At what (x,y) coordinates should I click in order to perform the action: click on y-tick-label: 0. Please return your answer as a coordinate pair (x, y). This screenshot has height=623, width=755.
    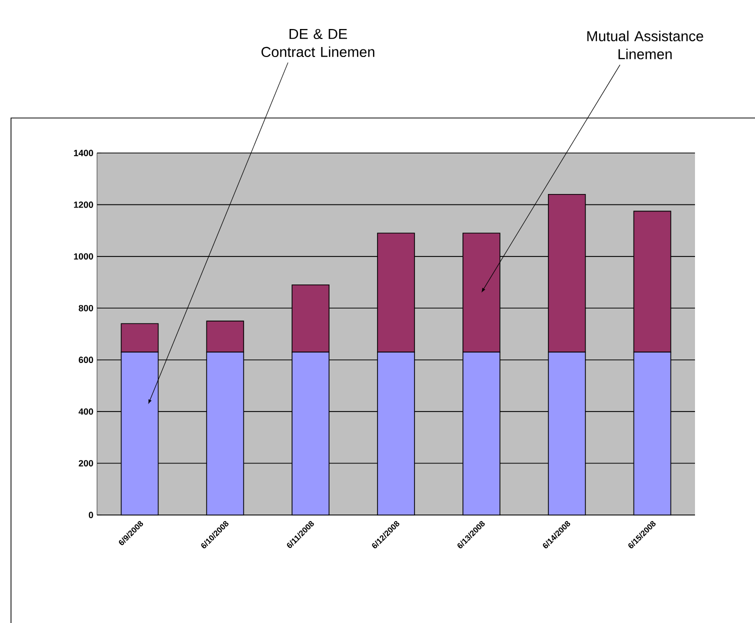
    Looking at the image, I should click on (91, 515).